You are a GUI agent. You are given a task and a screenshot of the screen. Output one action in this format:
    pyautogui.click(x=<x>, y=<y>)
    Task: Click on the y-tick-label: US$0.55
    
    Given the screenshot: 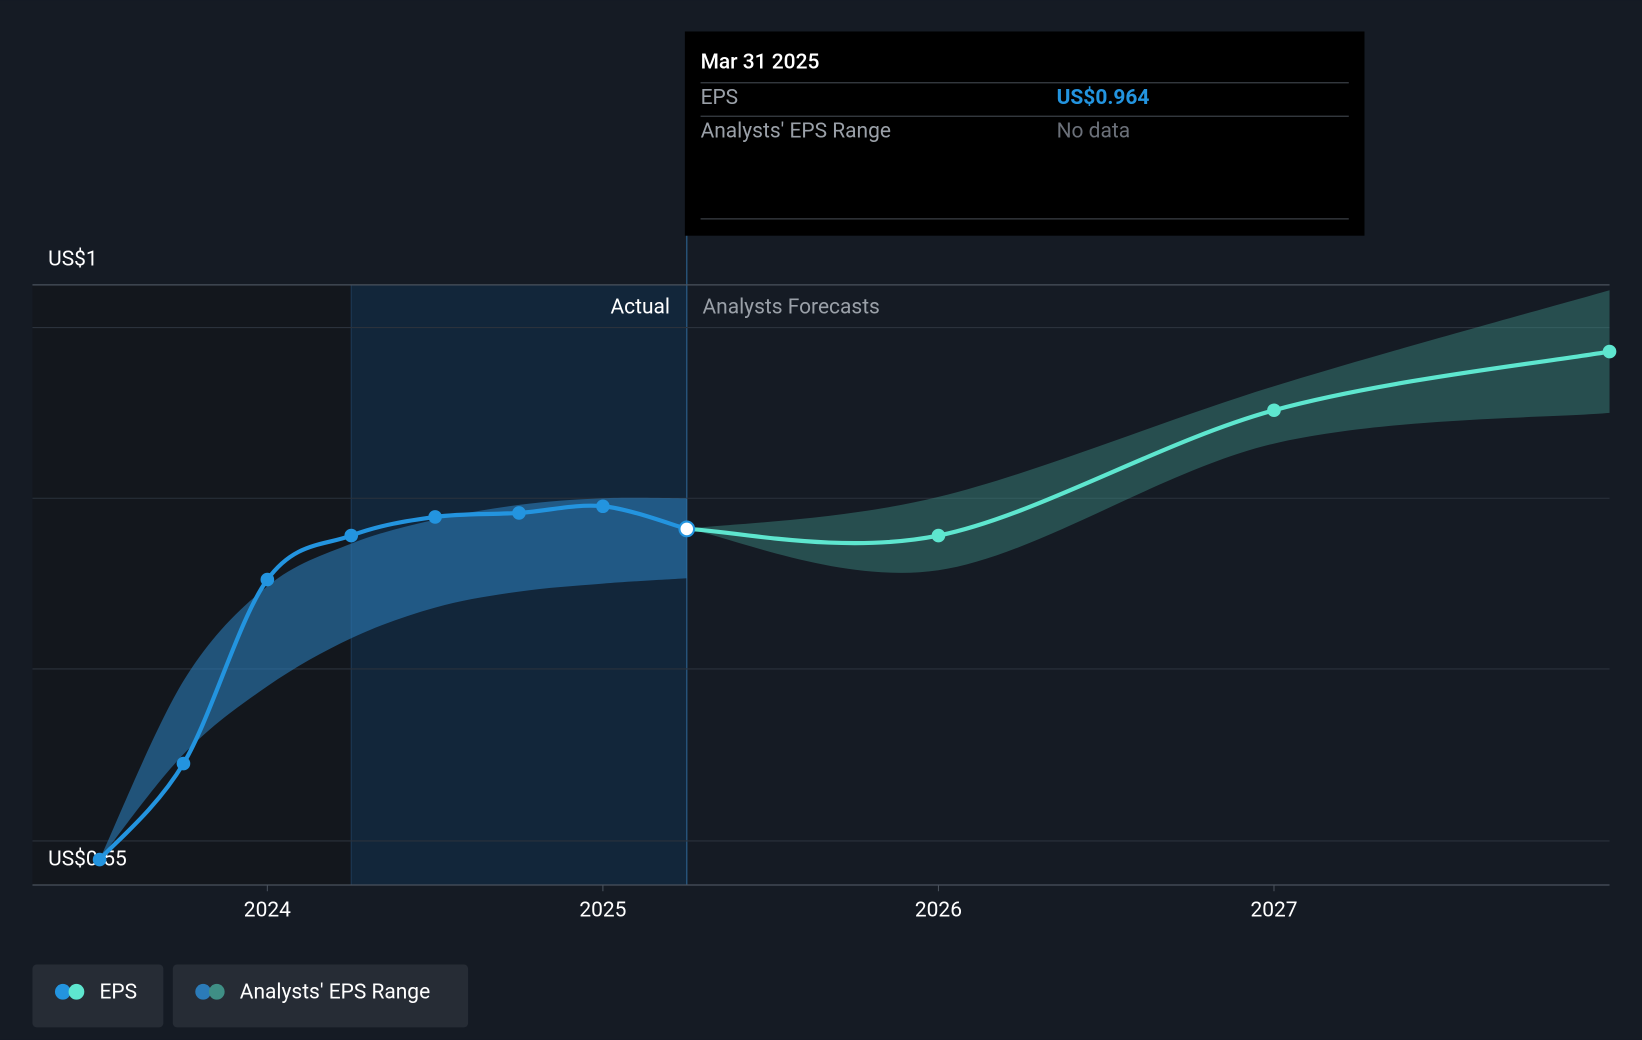 What is the action you would take?
    pyautogui.click(x=87, y=859)
    